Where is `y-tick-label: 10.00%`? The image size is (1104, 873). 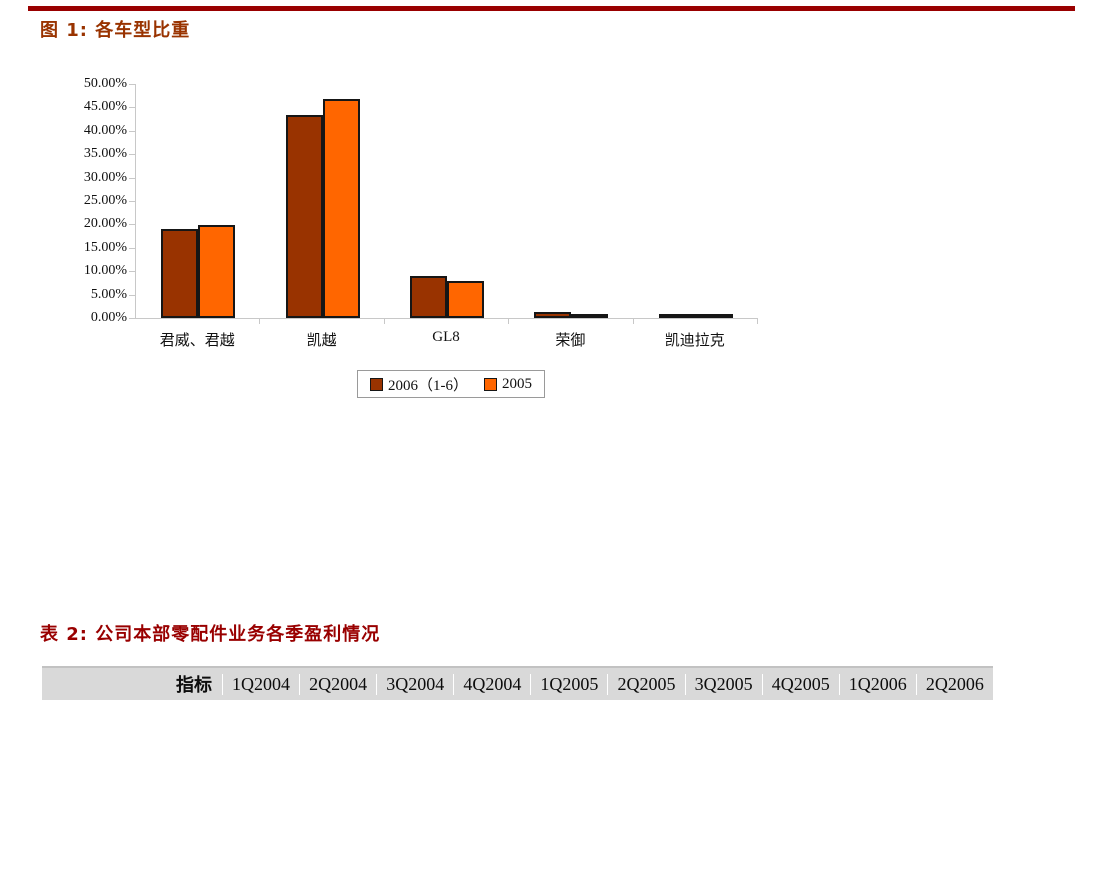 y-tick-label: 10.00% is located at coordinates (105, 271).